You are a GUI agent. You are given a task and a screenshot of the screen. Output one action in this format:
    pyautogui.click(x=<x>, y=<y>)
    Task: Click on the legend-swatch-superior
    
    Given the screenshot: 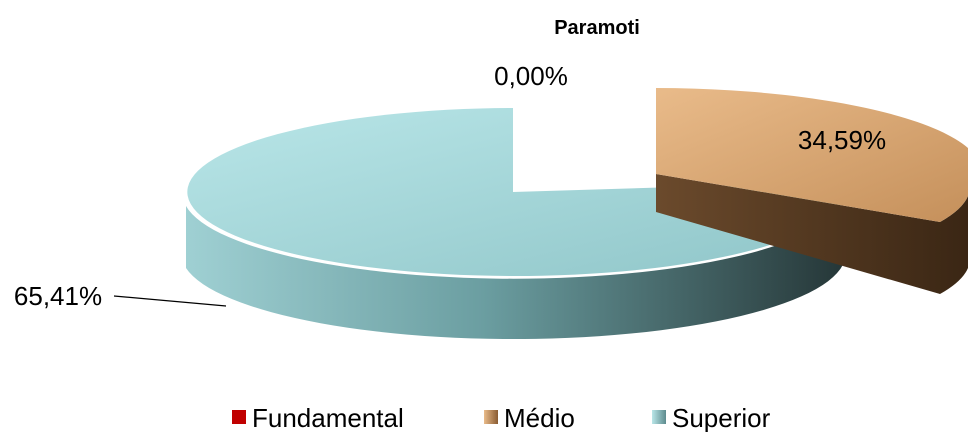 What is the action you would take?
    pyautogui.click(x=659, y=417)
    